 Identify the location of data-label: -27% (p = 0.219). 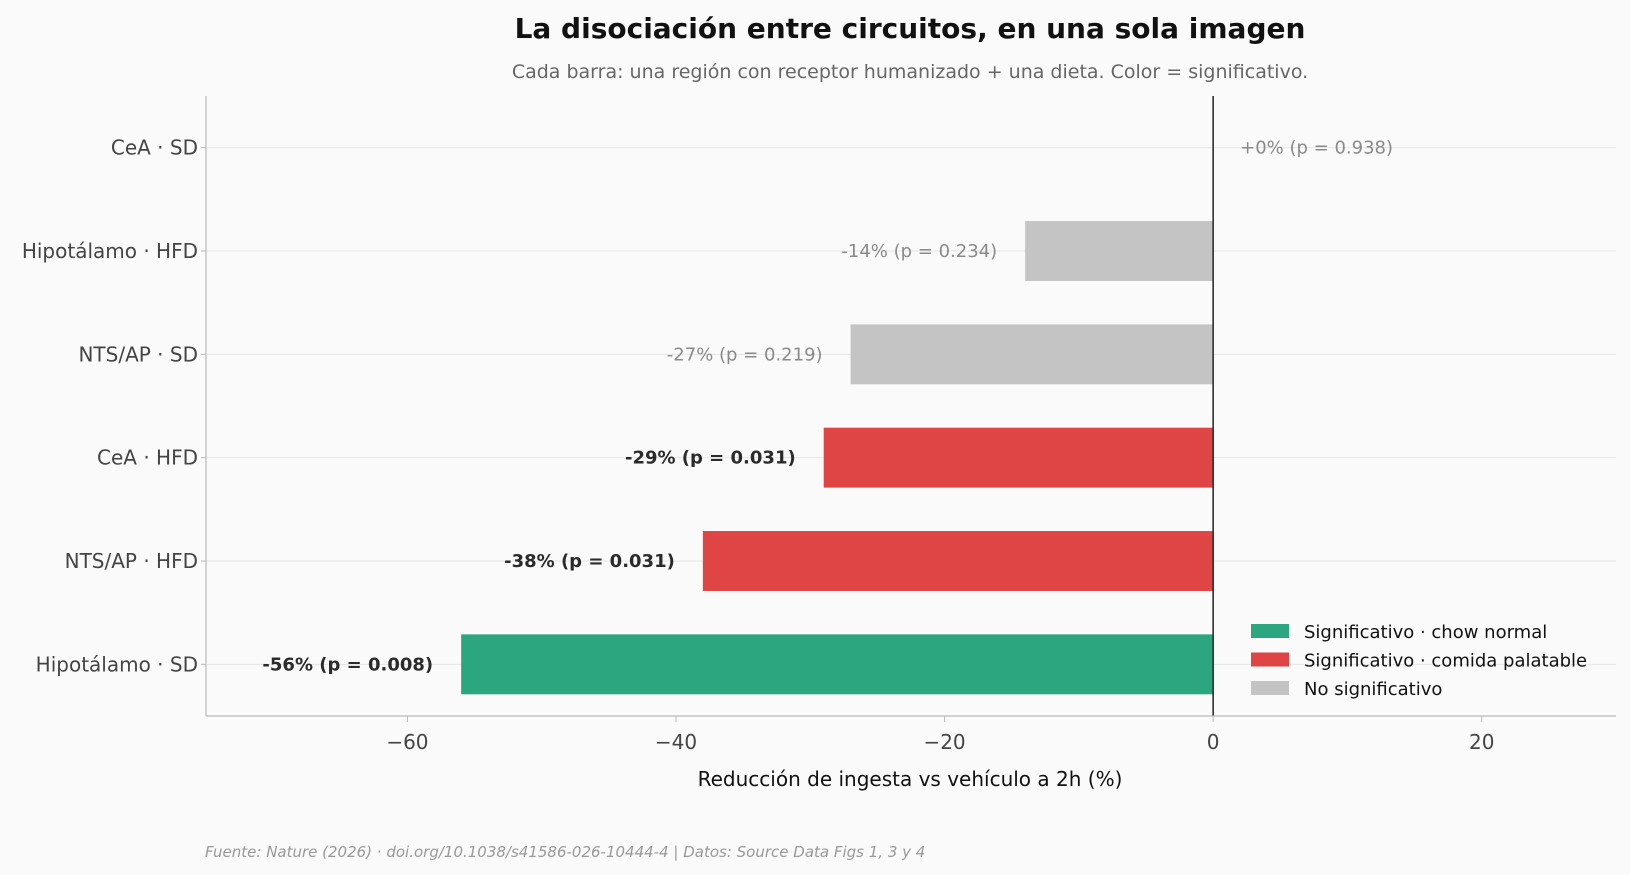
(745, 354).